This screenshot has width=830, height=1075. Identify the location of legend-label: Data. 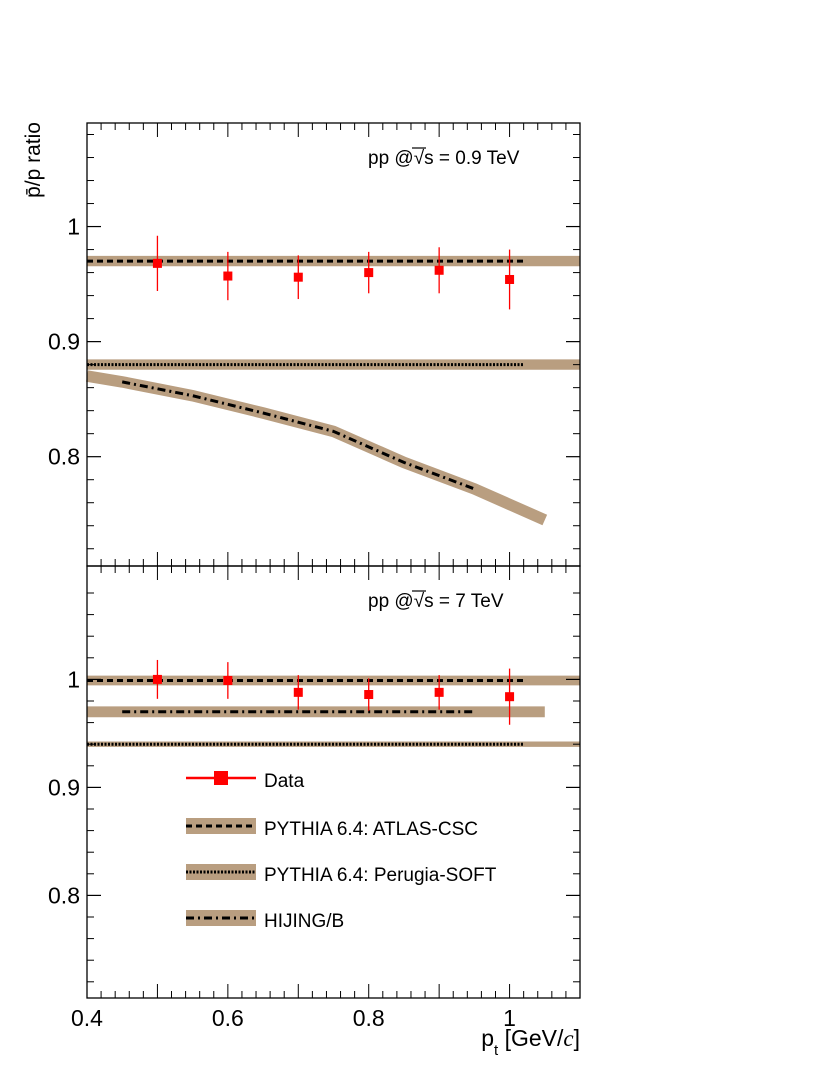
(284, 781).